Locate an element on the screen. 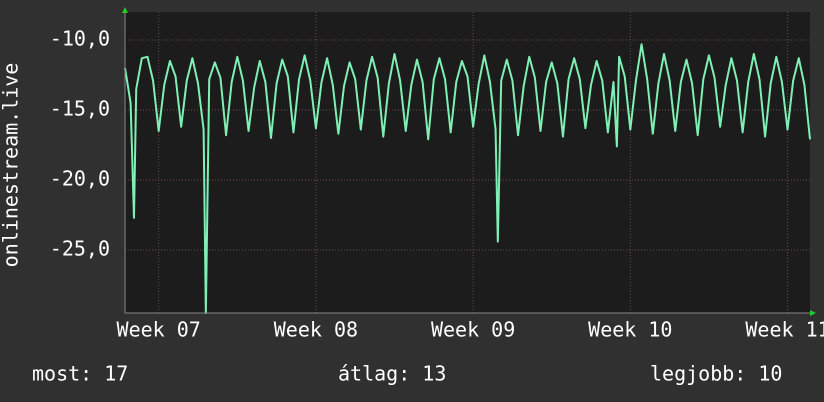 The image size is (824, 402). x-tick-label: Week 09 is located at coordinates (473, 330).